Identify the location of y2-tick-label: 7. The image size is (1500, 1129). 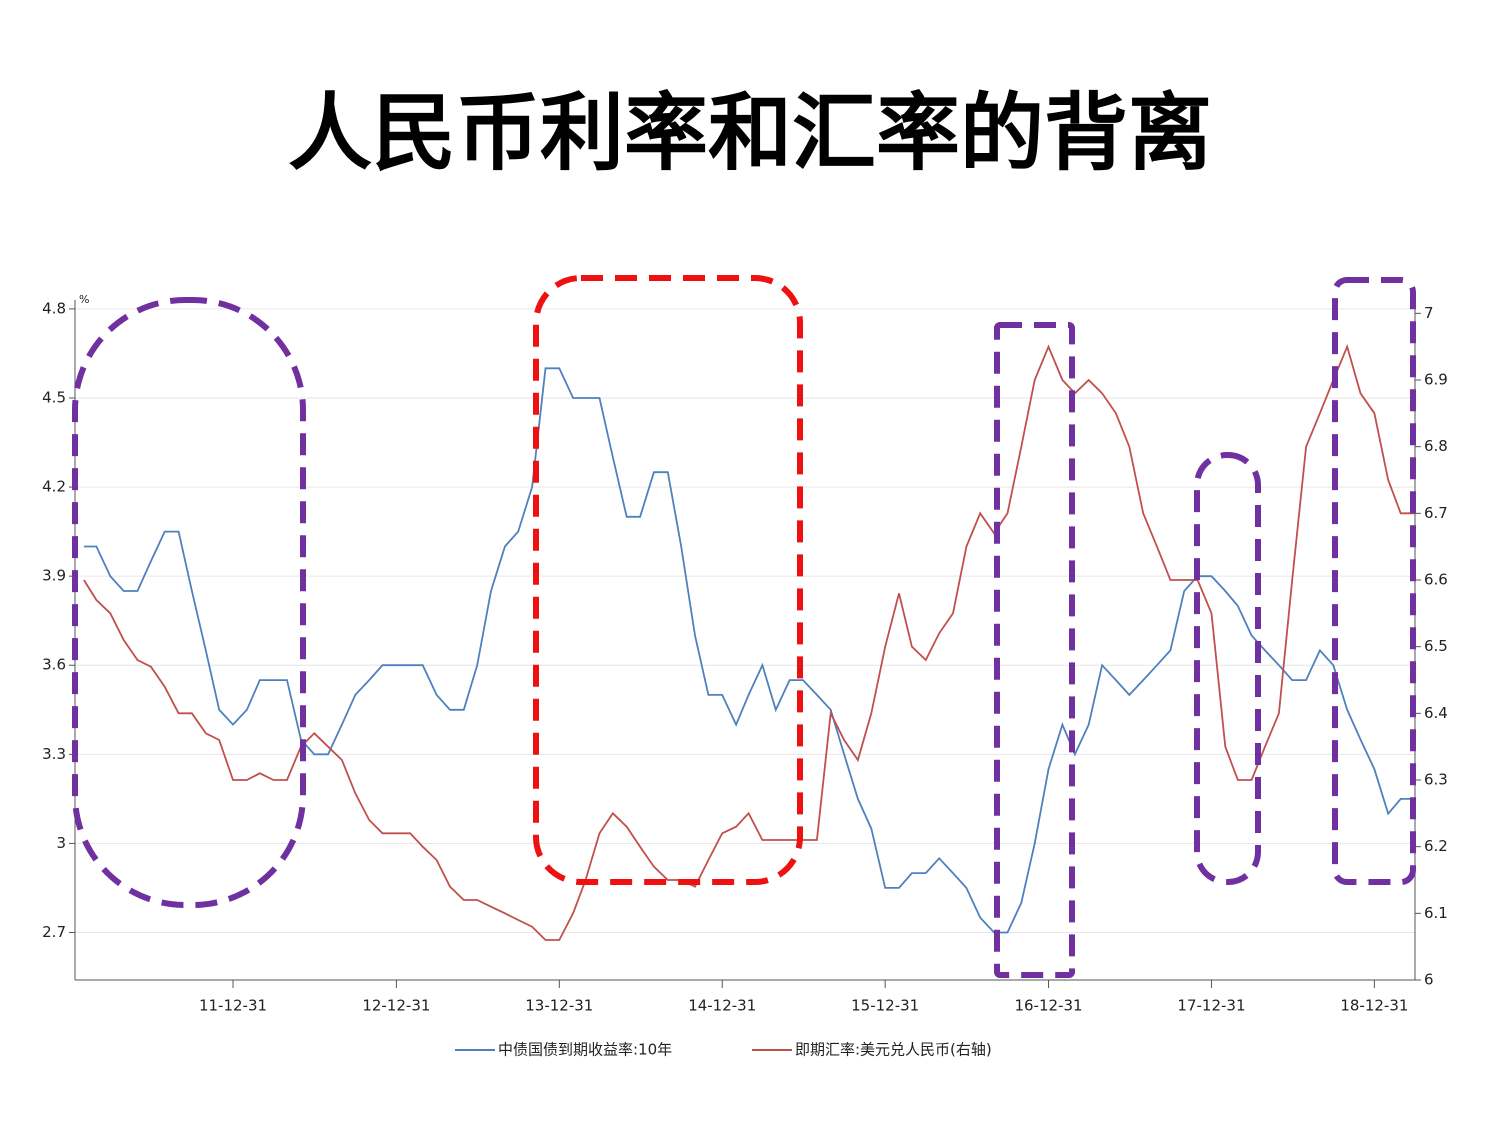
(1429, 313).